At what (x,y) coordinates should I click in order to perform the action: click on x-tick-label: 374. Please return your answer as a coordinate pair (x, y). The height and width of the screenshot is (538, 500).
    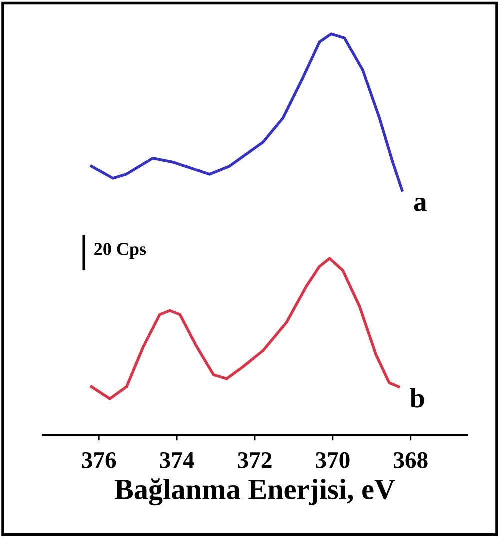
    Looking at the image, I should click on (177, 460).